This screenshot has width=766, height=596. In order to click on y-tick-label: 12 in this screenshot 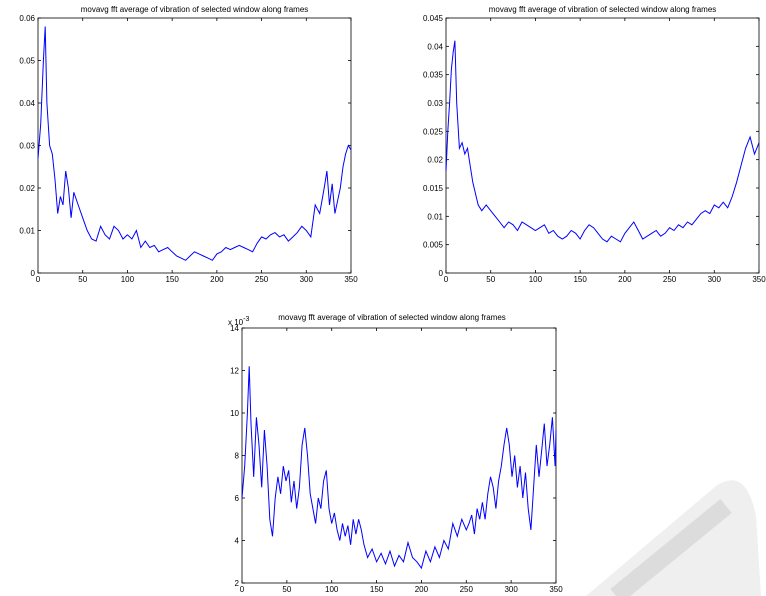, I will do `click(234, 371)`.